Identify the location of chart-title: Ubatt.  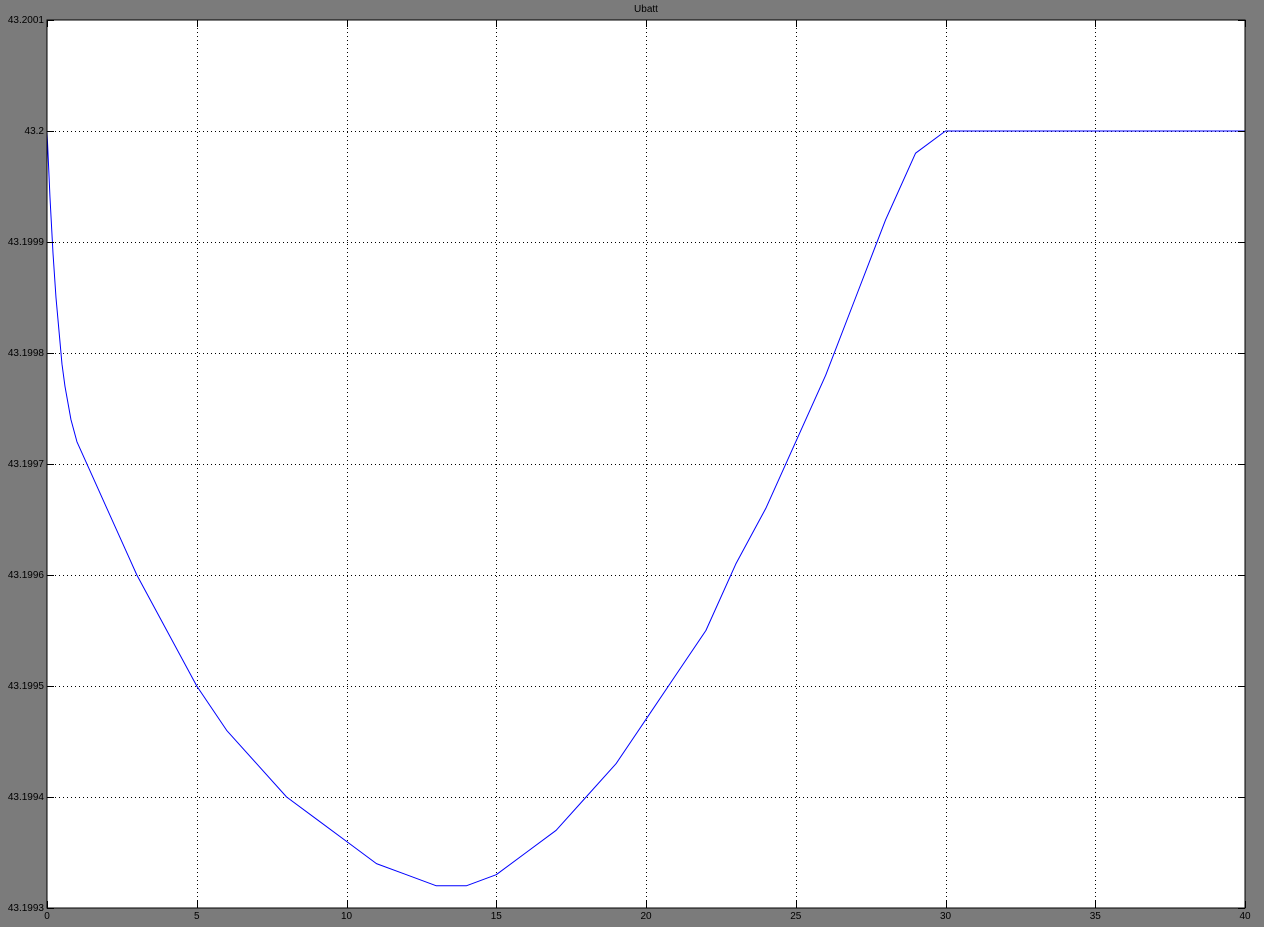
(646, 9).